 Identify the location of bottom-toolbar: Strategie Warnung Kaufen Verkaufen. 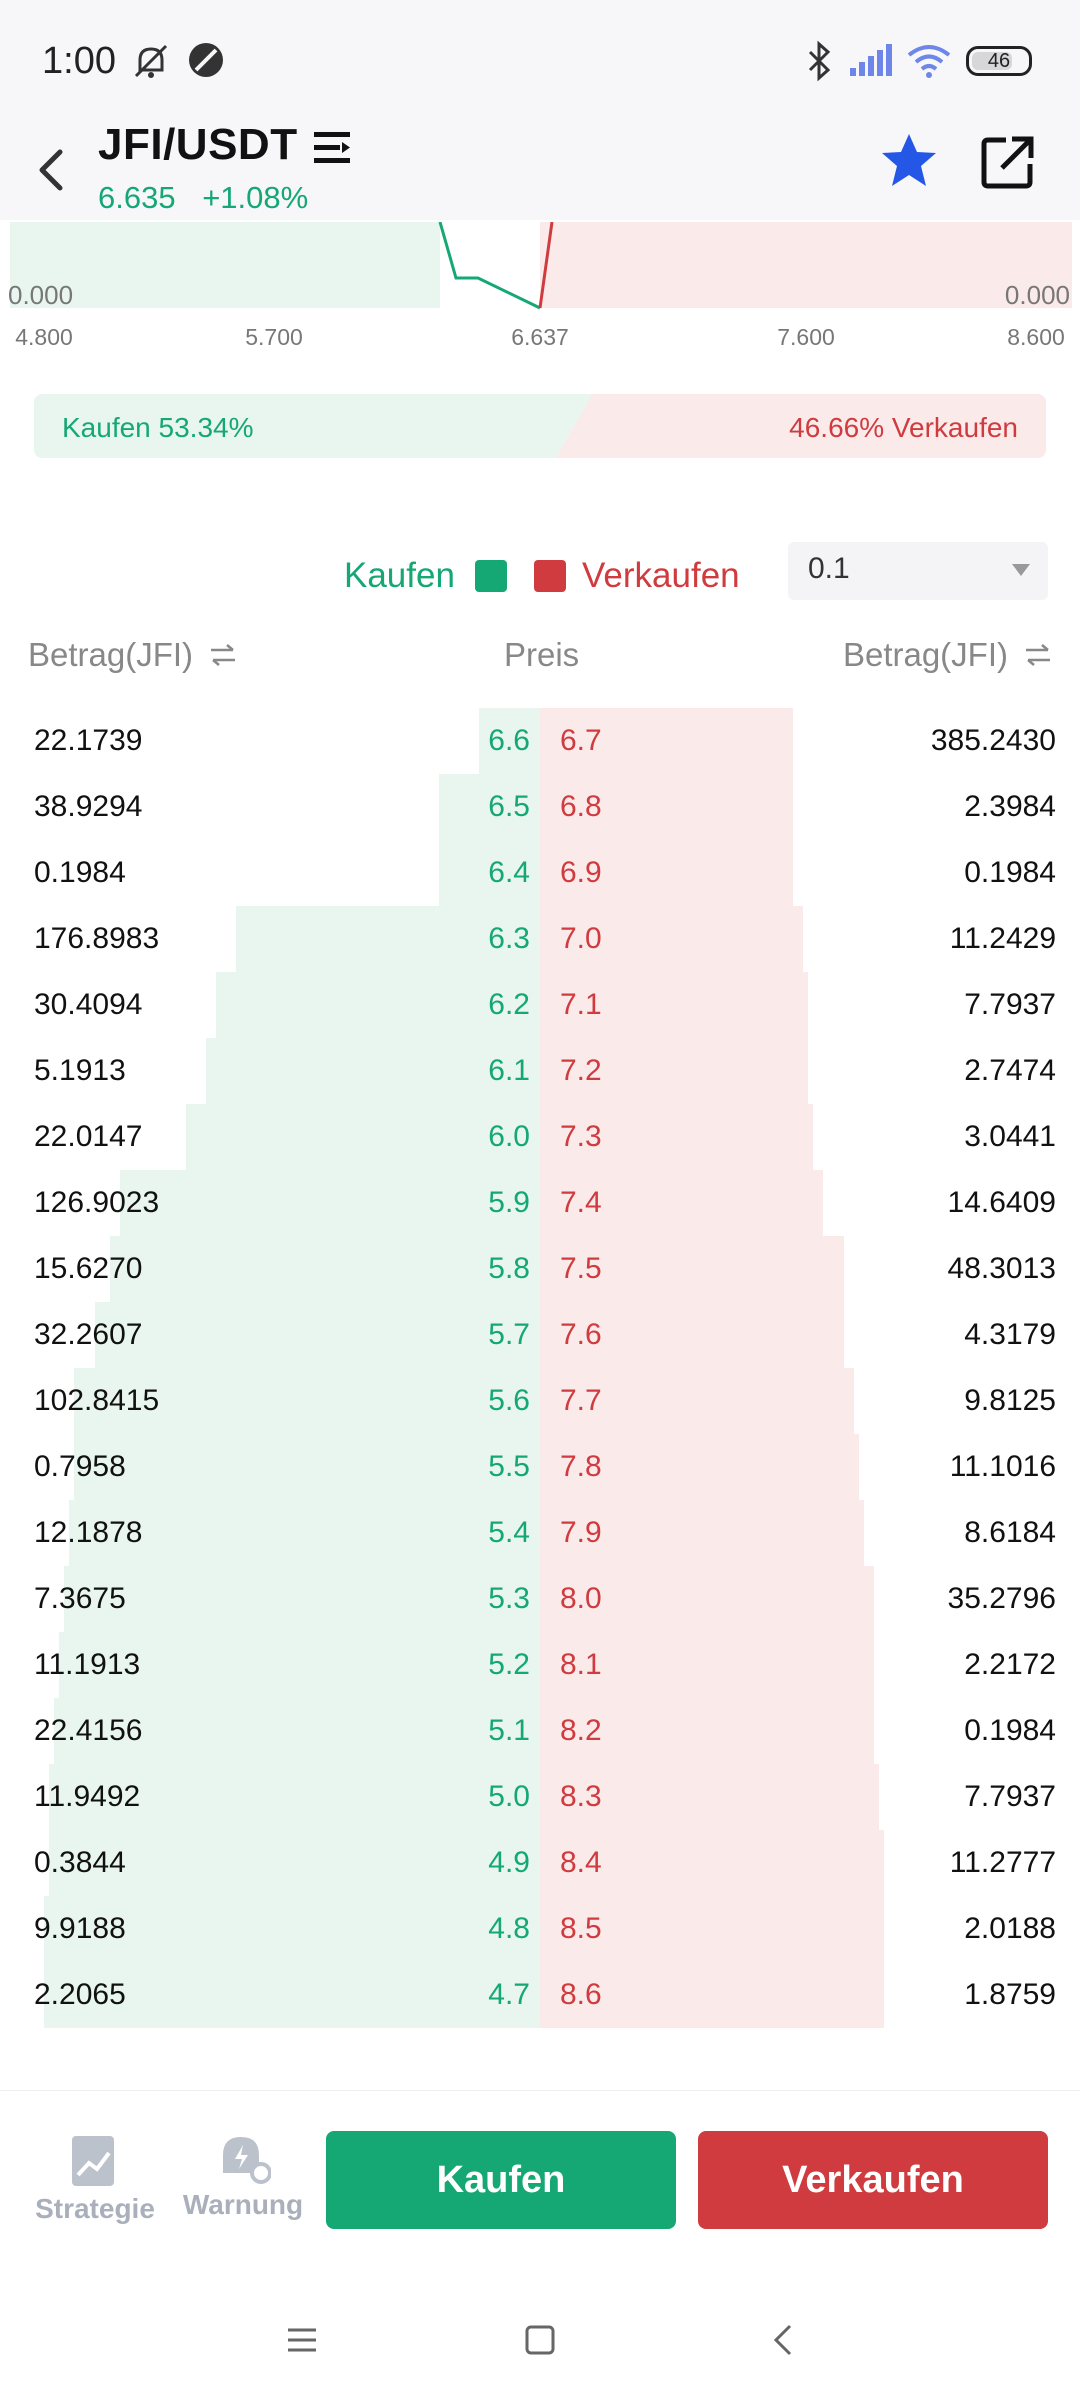
(540, 2180).